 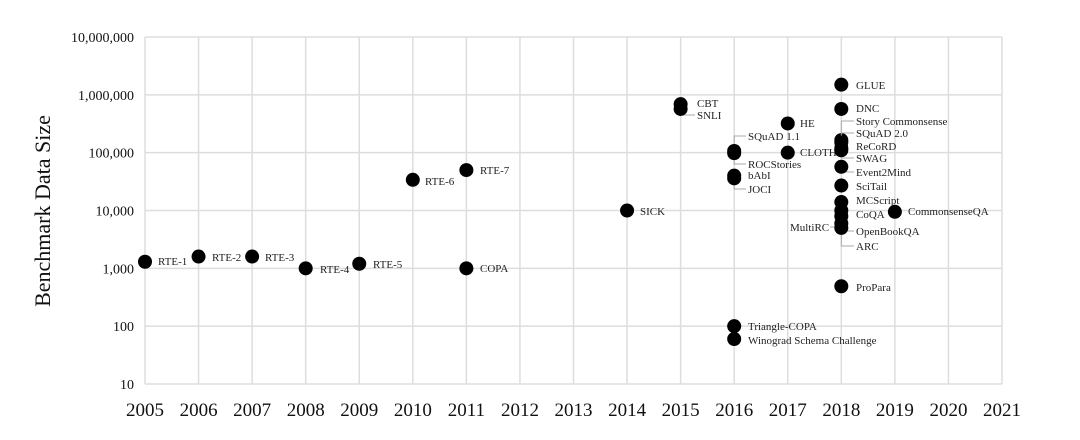 What do you see at coordinates (870, 215) in the screenshot?
I see `data-point-label: CoQA` at bounding box center [870, 215].